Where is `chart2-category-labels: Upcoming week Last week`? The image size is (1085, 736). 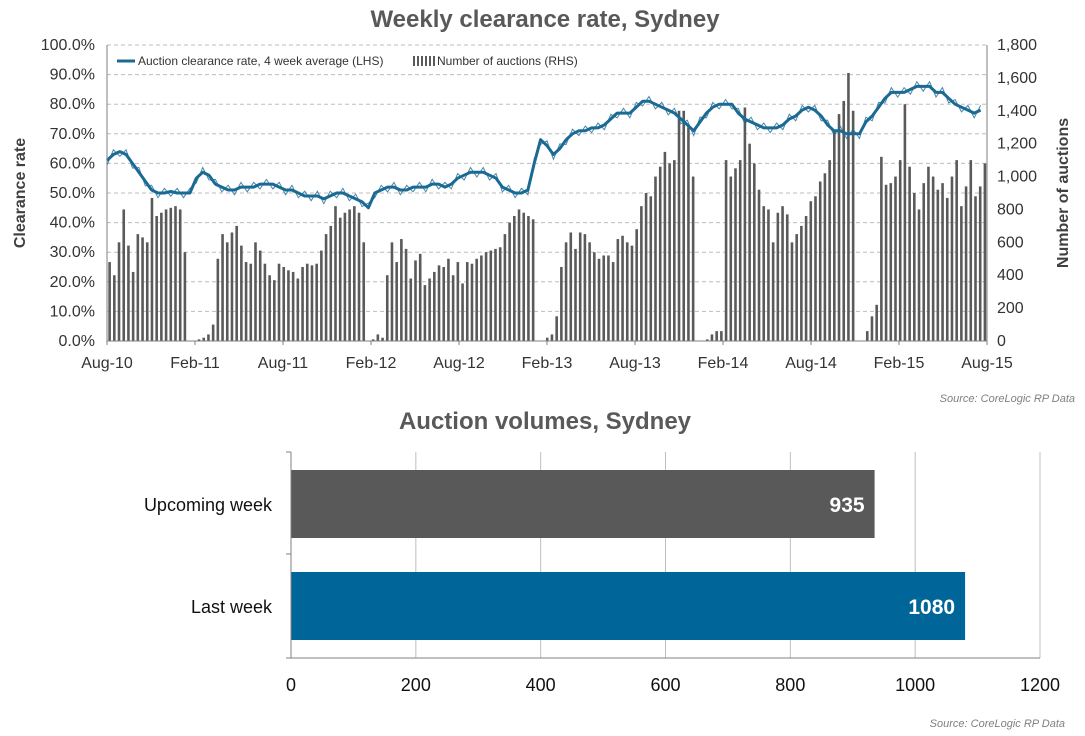 chart2-category-labels: Upcoming week Last week is located at coordinates (208, 556).